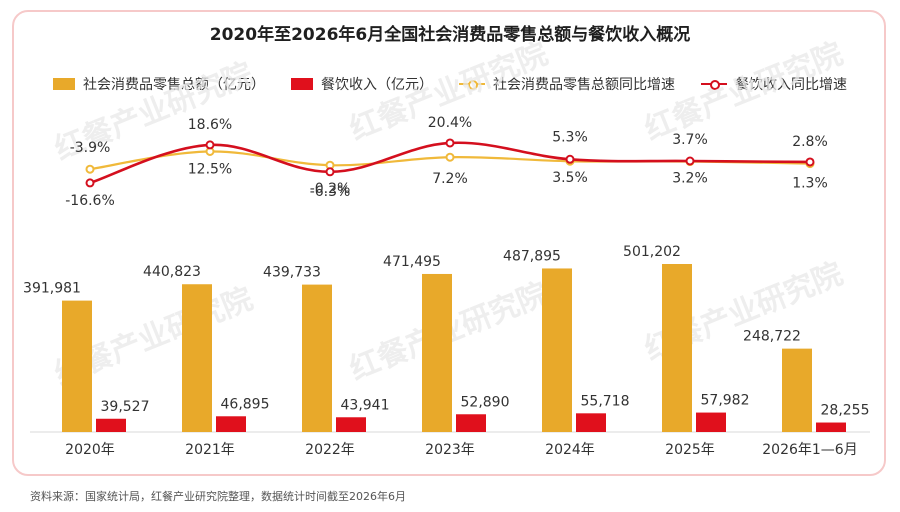 This screenshot has width=900, height=512. I want to click on x-tick-label: 2025年, so click(690, 450).